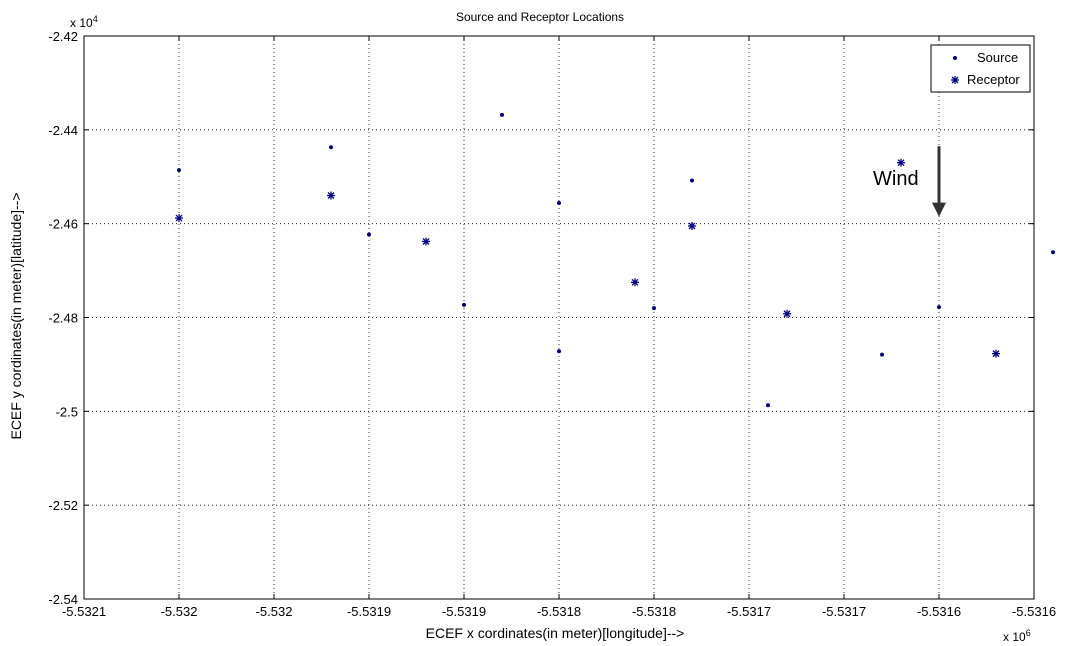 This screenshot has width=1066, height=646. What do you see at coordinates (67, 411) in the screenshot?
I see `y-tick-label: -2.5` at bounding box center [67, 411].